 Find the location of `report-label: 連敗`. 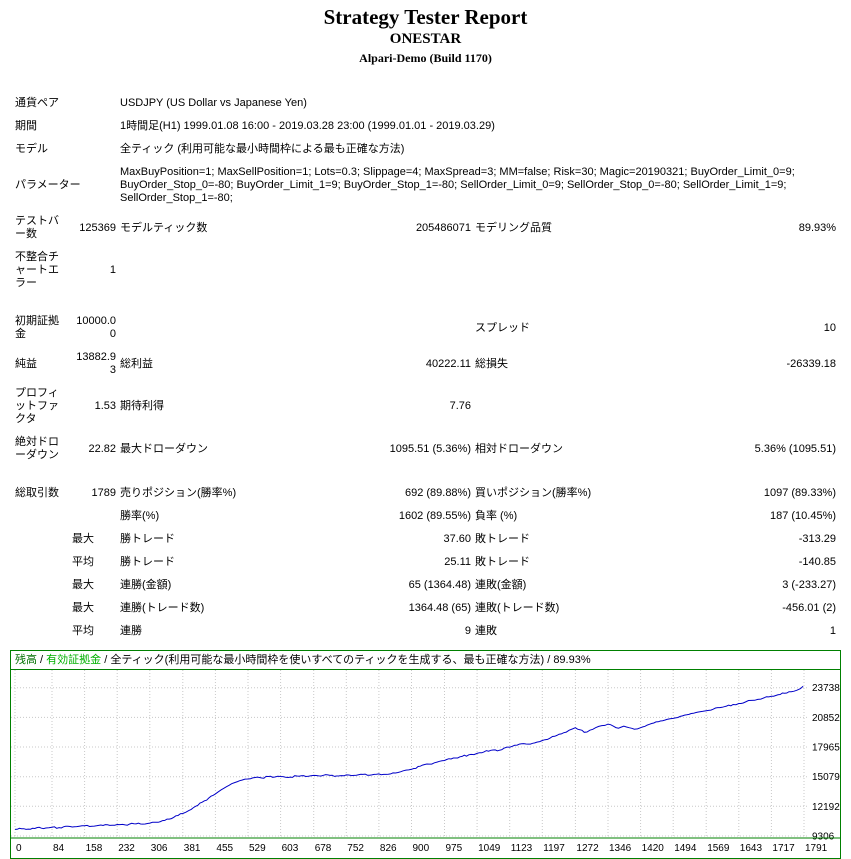

report-label: 連敗 is located at coordinates (486, 631).